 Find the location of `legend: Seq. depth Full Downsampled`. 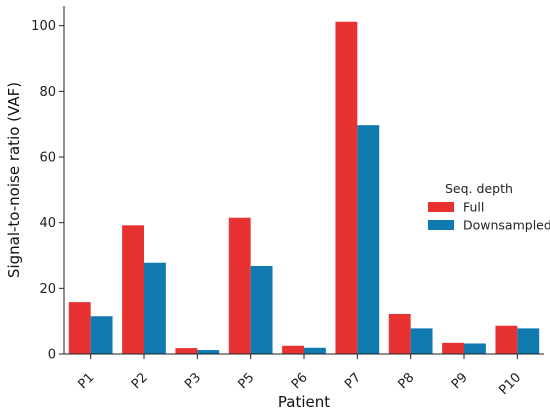

legend: Seq. depth Full Downsampled is located at coordinates (489, 207).